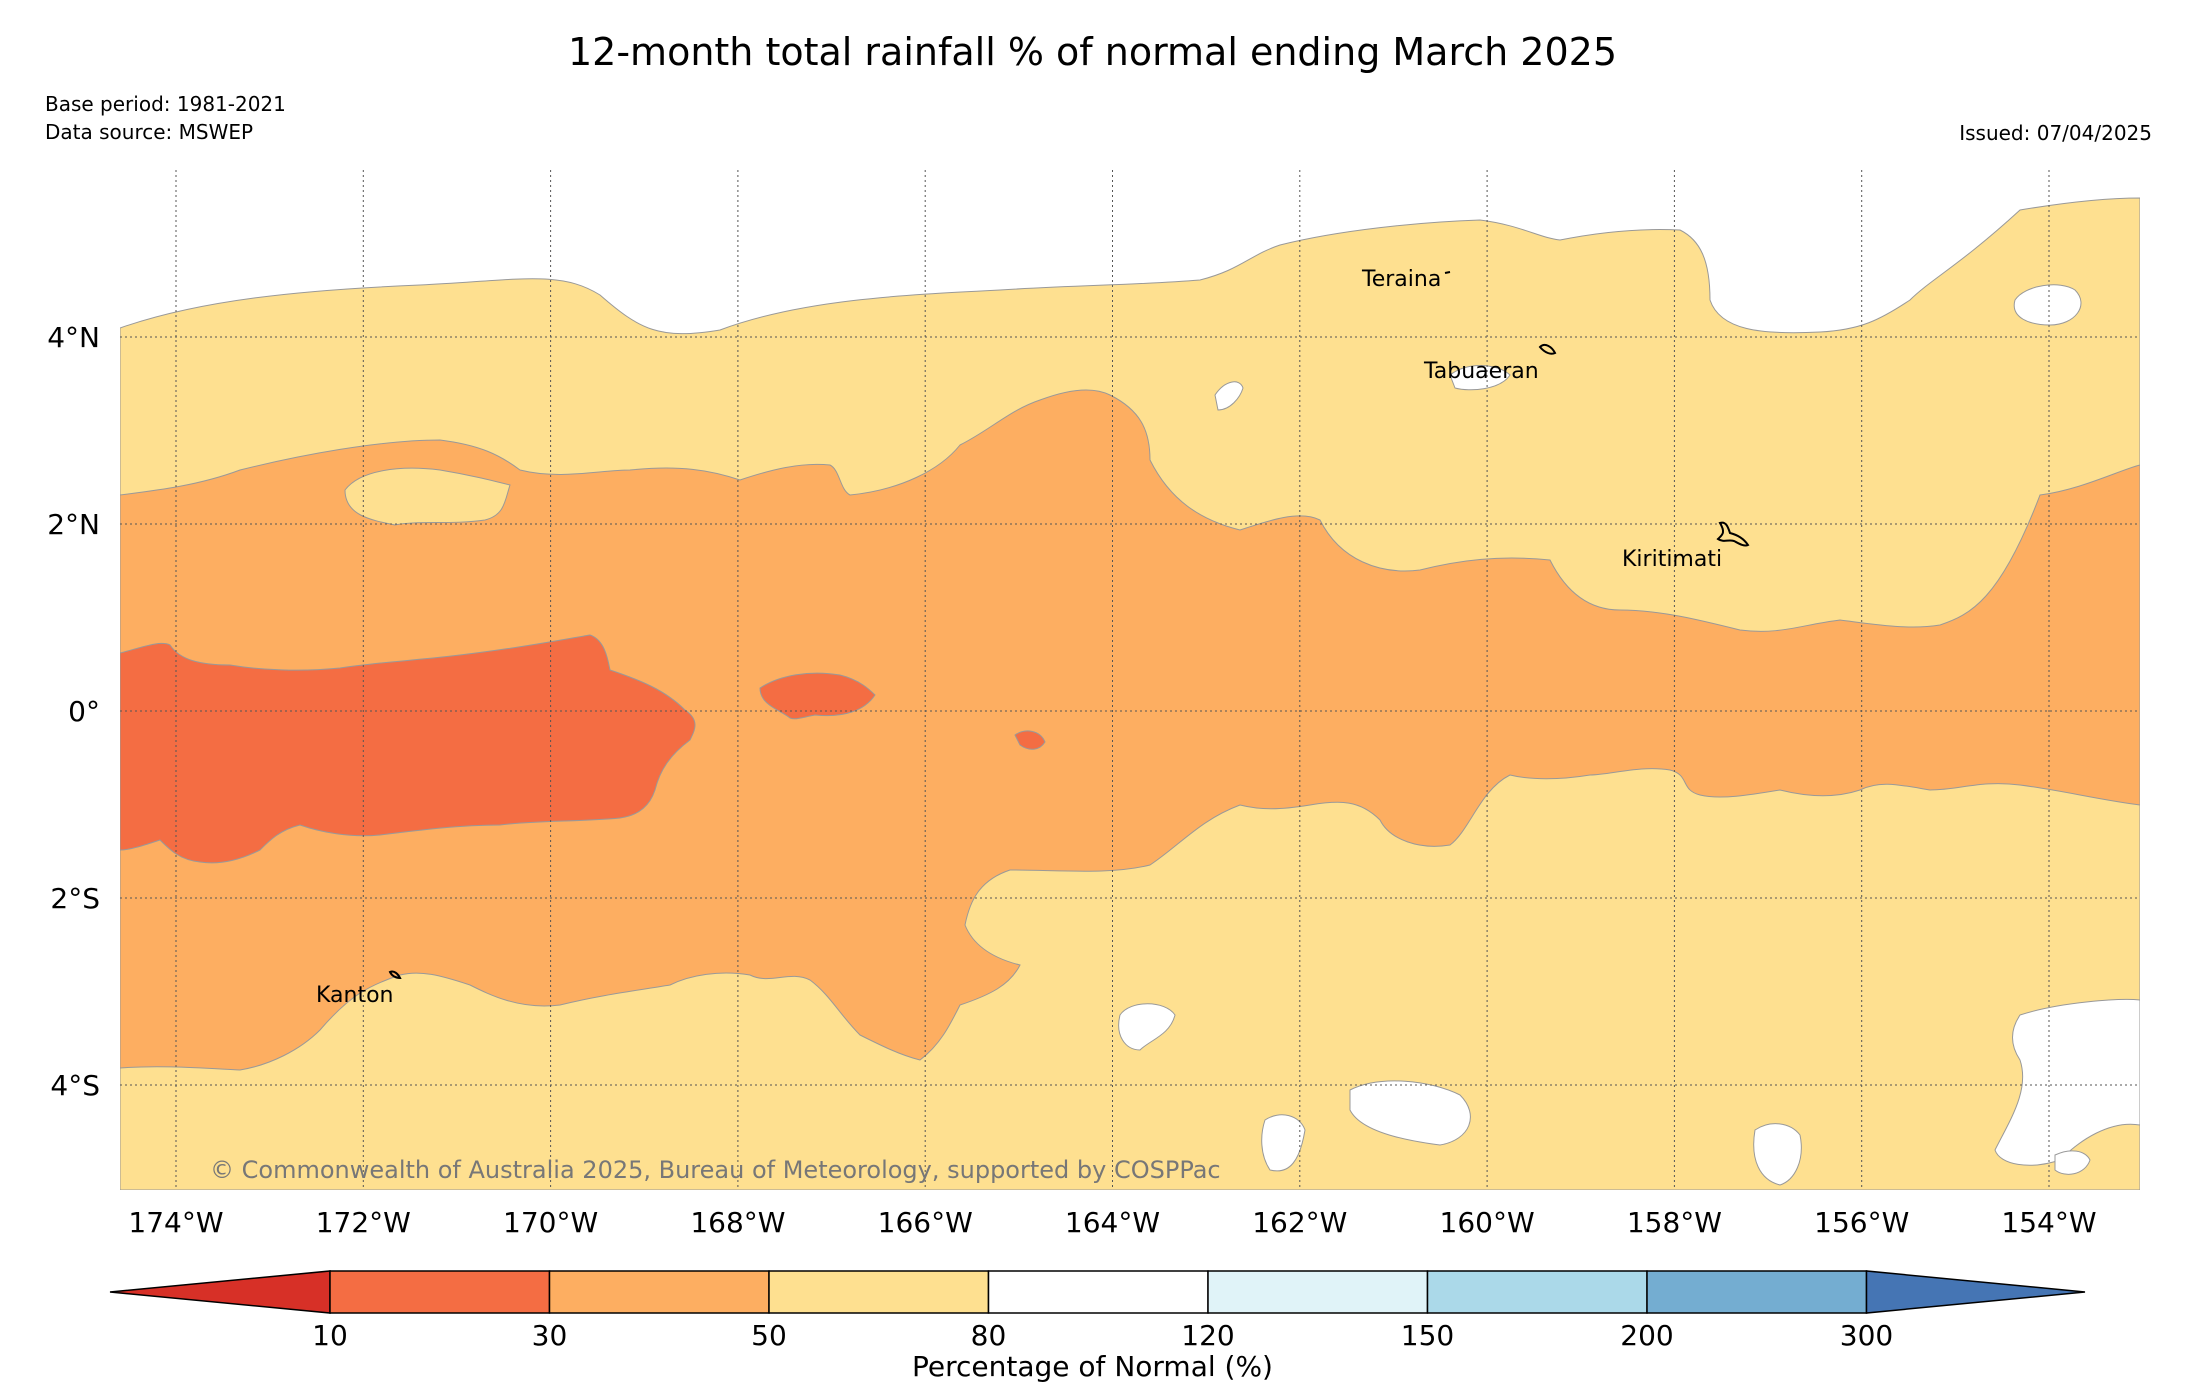 This screenshot has height=1383, width=2185. What do you see at coordinates (2048, 1222) in the screenshot?
I see `longitude-tick-label: 154°W` at bounding box center [2048, 1222].